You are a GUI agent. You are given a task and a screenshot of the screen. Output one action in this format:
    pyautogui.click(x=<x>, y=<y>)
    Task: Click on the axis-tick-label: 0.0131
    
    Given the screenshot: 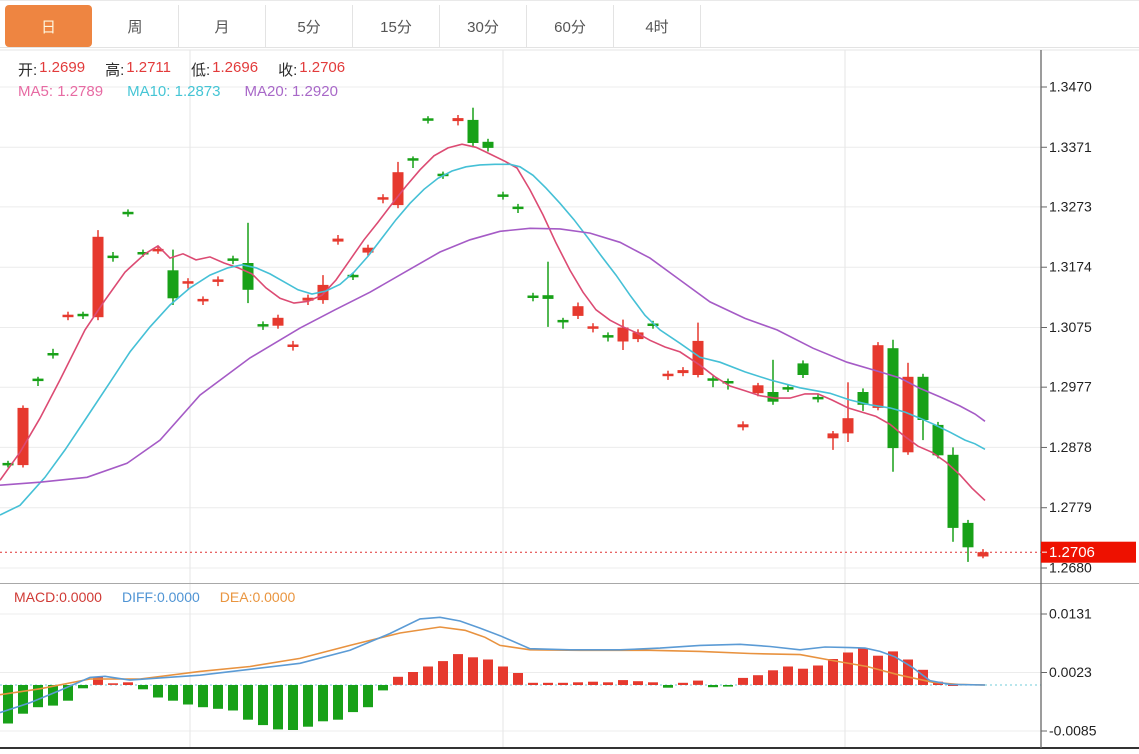 What is the action you would take?
    pyautogui.click(x=1070, y=614)
    